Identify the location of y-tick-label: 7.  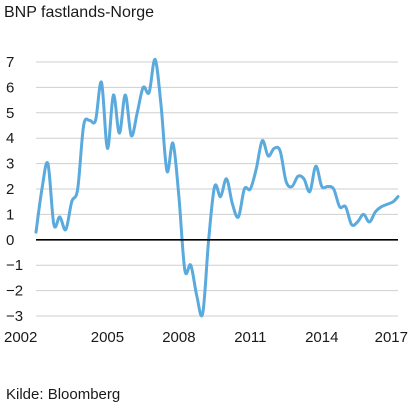
(10, 62).